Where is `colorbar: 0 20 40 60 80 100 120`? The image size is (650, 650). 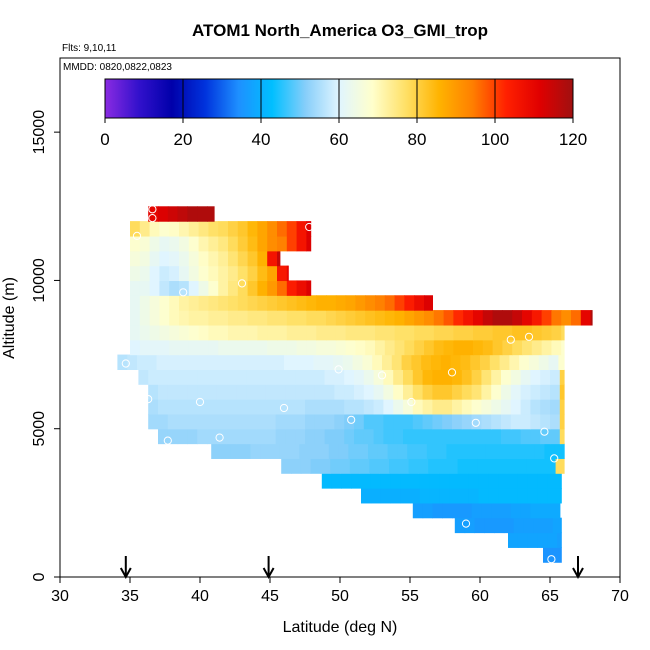
colorbar: 0 20 40 60 80 100 120 is located at coordinates (343, 113).